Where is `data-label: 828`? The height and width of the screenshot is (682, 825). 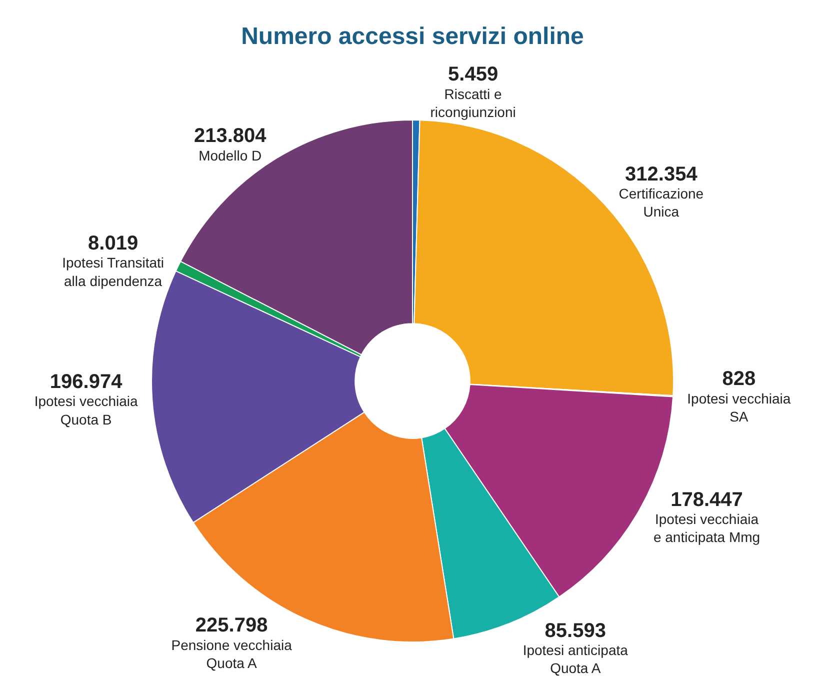 data-label: 828 is located at coordinates (739, 379).